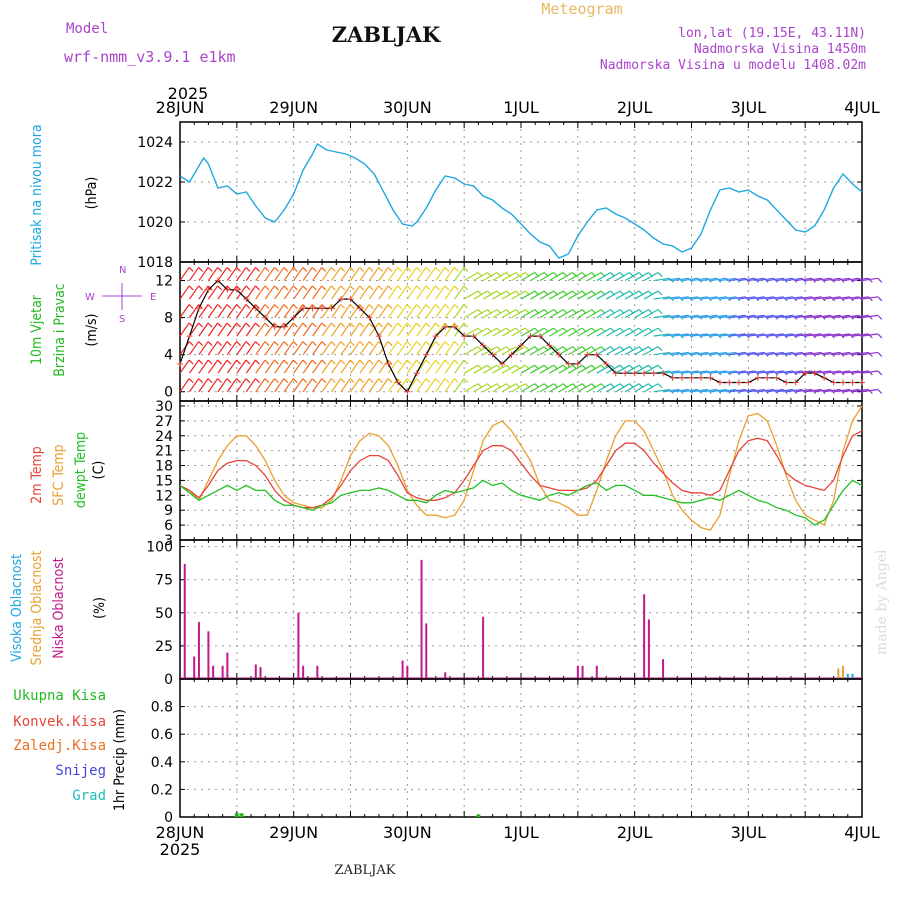 The height and width of the screenshot is (900, 900). What do you see at coordinates (89, 796) in the screenshot?
I see `precip-legend-grad: Grad` at bounding box center [89, 796].